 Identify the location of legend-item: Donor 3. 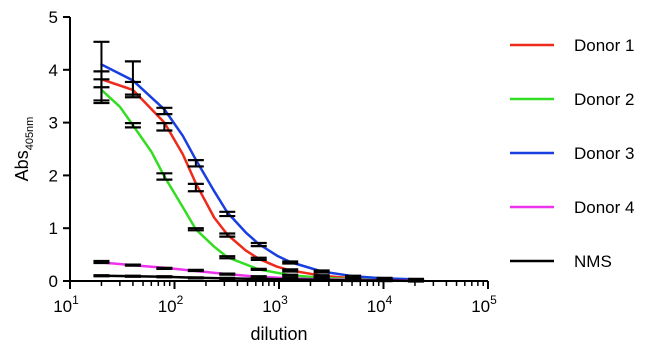
(572, 153).